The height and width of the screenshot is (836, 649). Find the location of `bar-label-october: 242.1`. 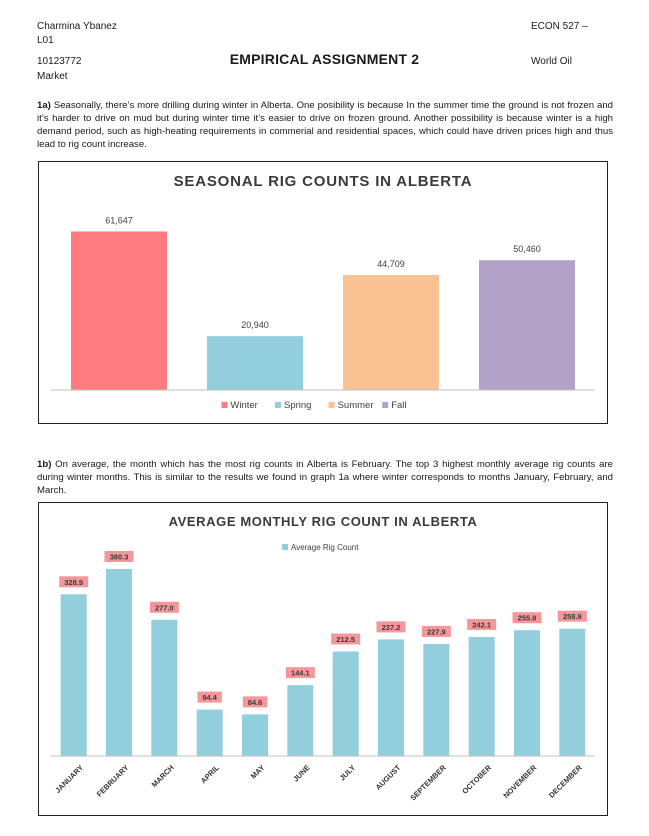

bar-label-october: 242.1 is located at coordinates (481, 624).